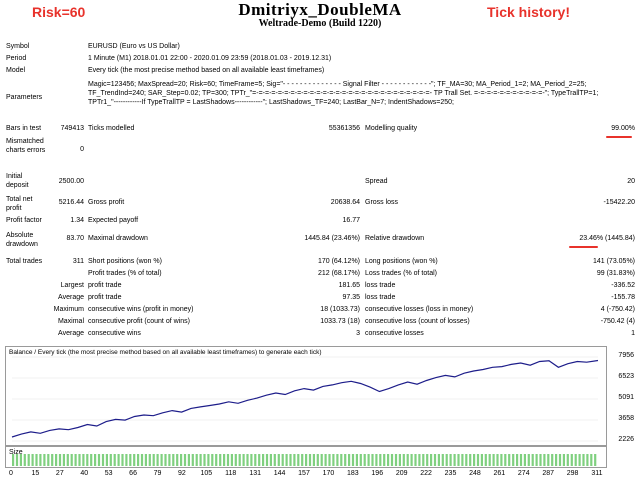 Image resolution: width=640 pixels, height=480 pixels. I want to click on long-label: Long positions (won %), so click(401, 261).